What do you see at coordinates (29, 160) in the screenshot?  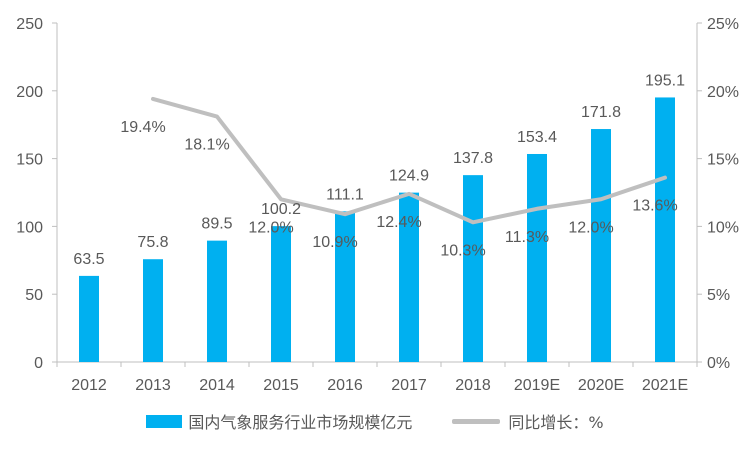 I see `y-left-tick-label: 150` at bounding box center [29, 160].